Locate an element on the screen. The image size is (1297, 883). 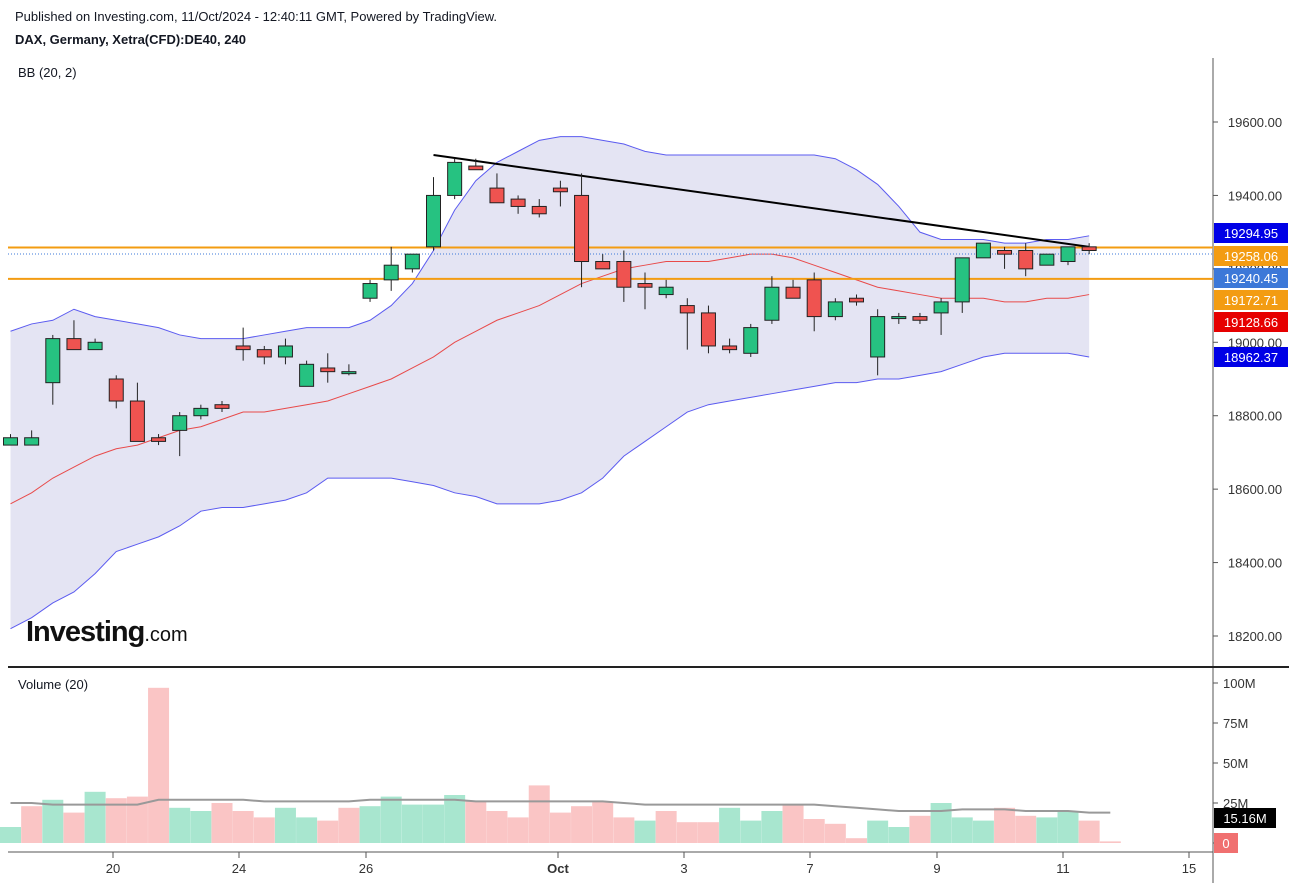
price-badge-text: 19258.06 is located at coordinates (1251, 256).